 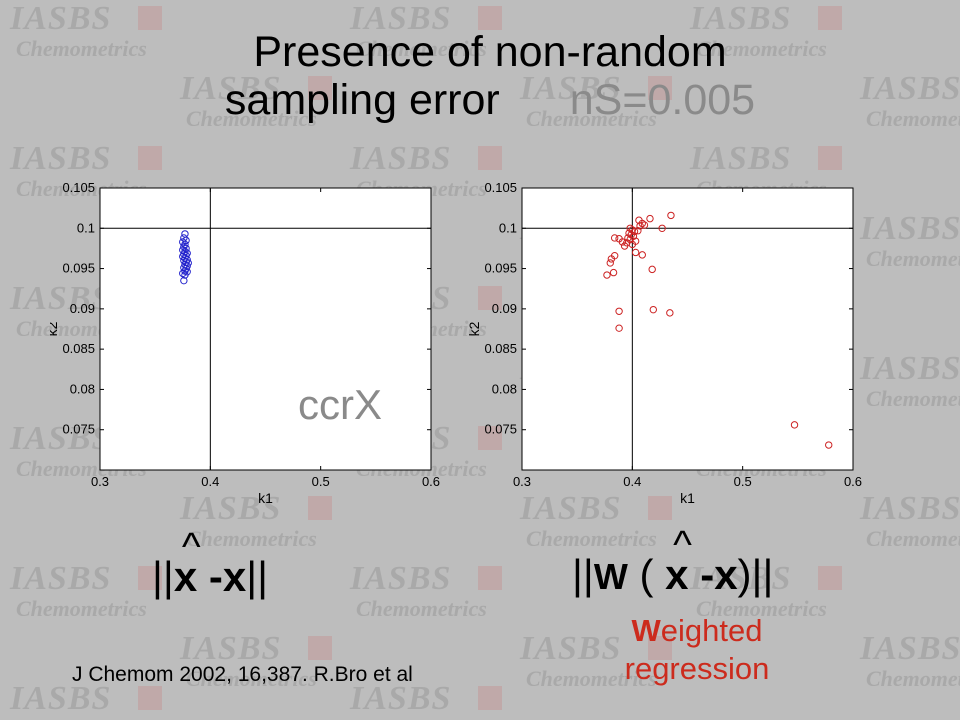 What do you see at coordinates (583, 574) in the screenshot?
I see `norm-bars-open: ||` at bounding box center [583, 574].